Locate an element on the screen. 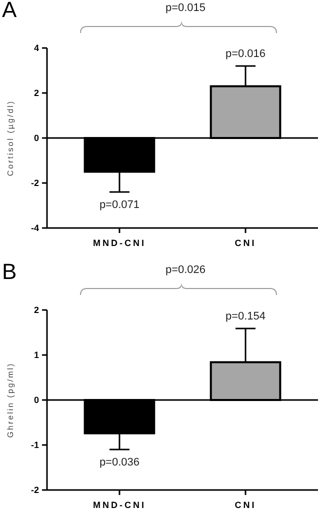 The image size is (320, 525). y-tick-label: -4 is located at coordinates (34, 228).